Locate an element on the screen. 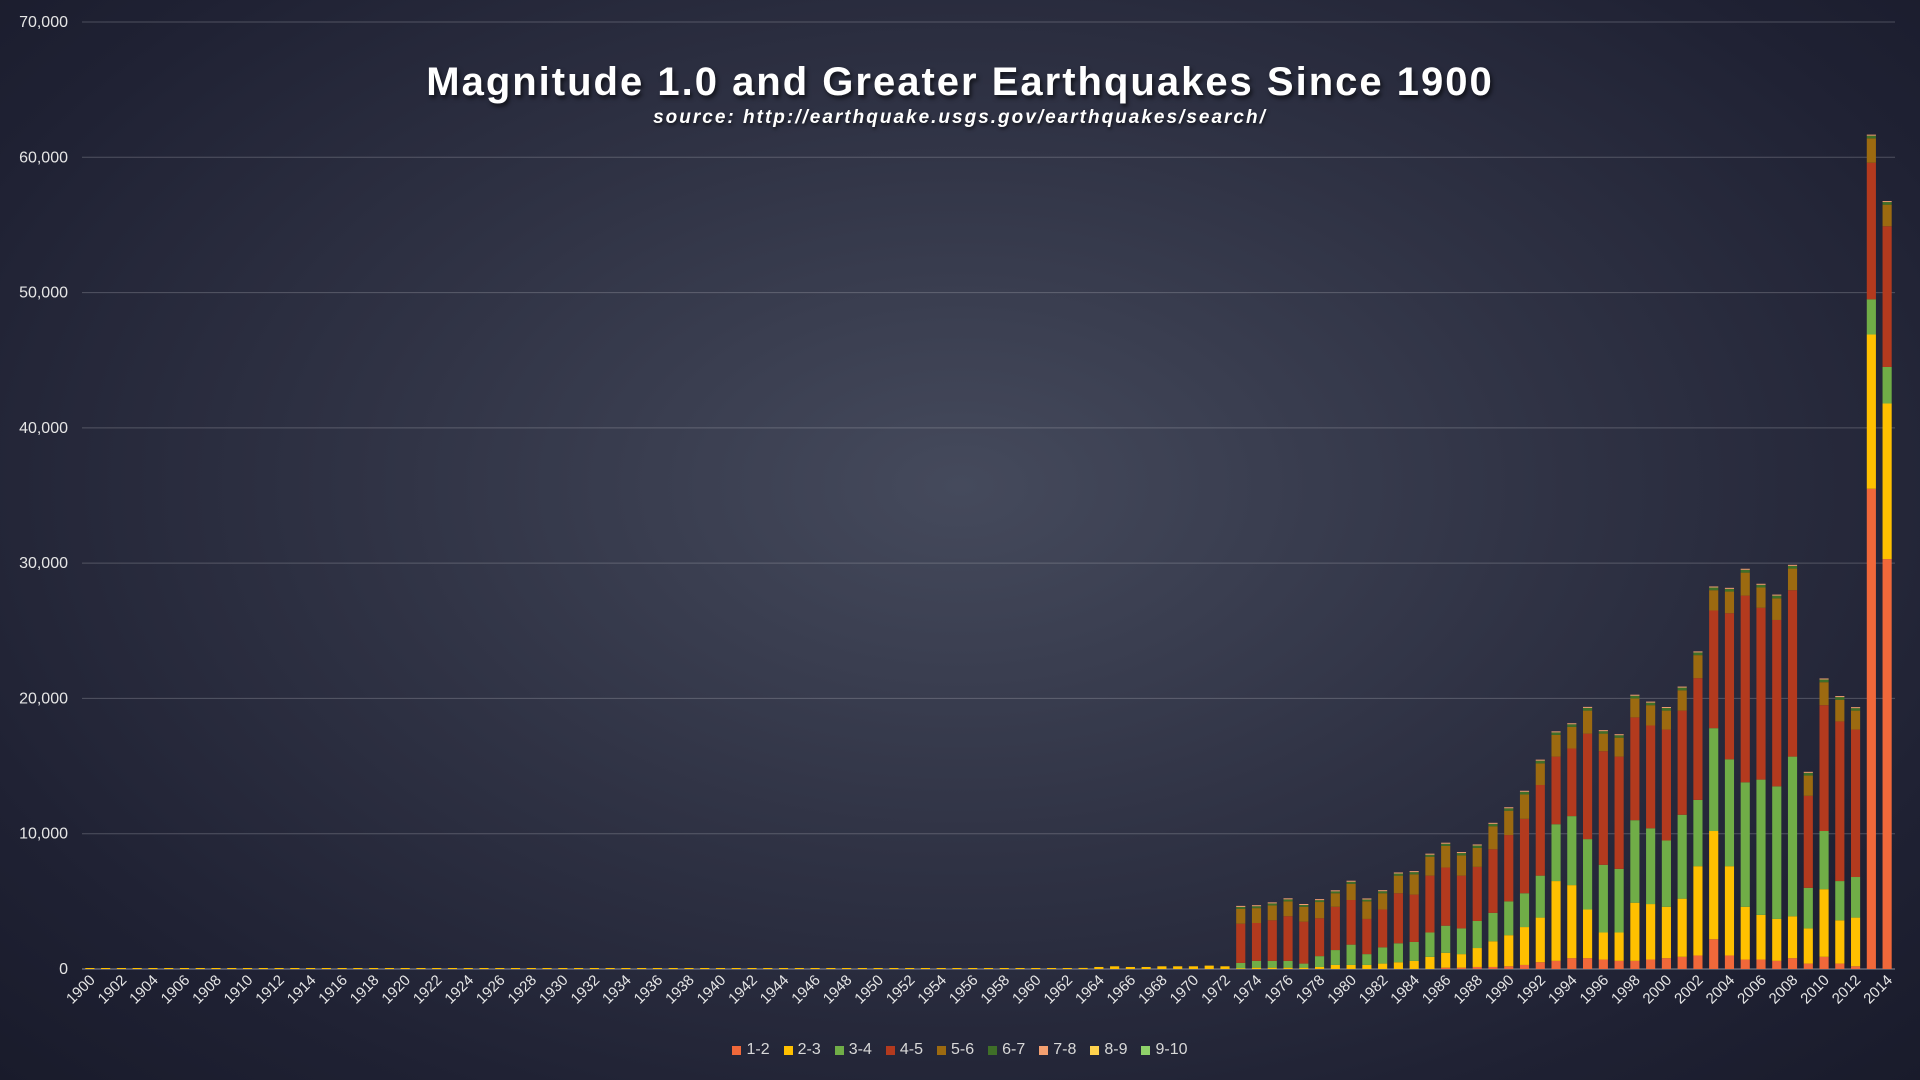 The image size is (1920, 1080). x-tick-label: 1998 is located at coordinates (1626, 990).